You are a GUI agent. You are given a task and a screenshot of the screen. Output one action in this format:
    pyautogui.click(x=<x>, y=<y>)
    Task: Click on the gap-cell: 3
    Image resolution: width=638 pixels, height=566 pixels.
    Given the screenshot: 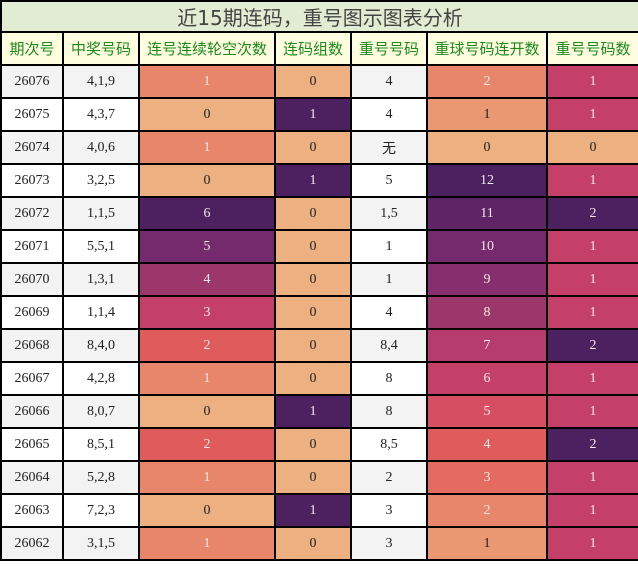 What is the action you would take?
    pyautogui.click(x=207, y=312)
    